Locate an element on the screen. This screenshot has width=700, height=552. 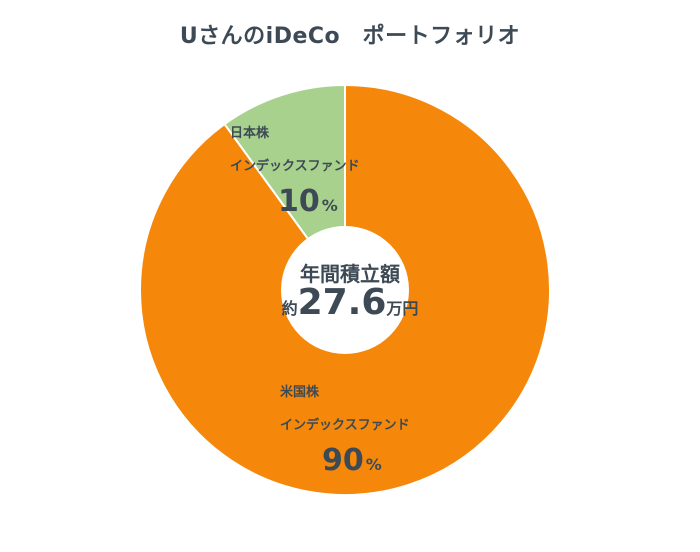
slice-percent-sign-japan: % is located at coordinates (329, 205).